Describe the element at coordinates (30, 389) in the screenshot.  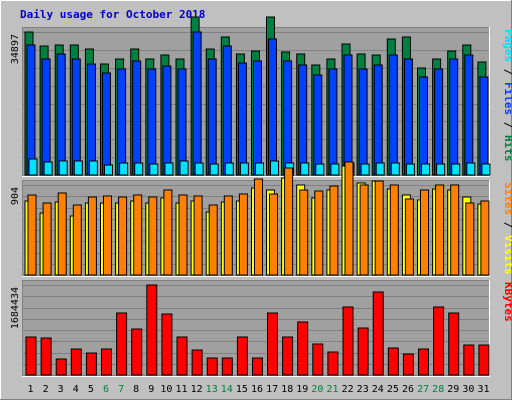
I see `x-tick-label: 1` at that location.